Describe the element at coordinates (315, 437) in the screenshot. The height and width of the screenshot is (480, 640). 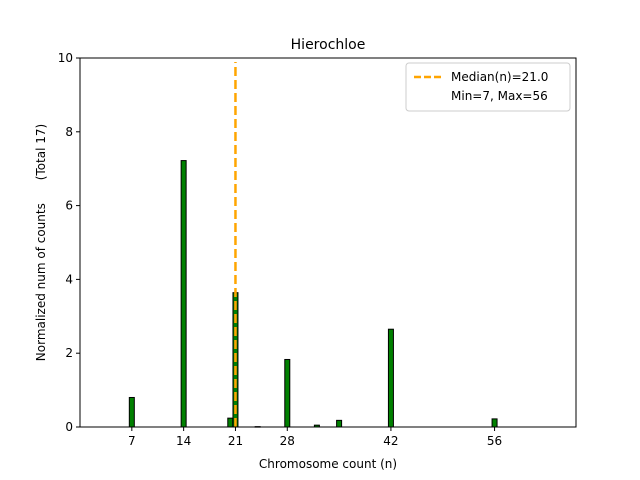
I see `x-axis-ticks: 7 14 21 28 42 56` at that location.